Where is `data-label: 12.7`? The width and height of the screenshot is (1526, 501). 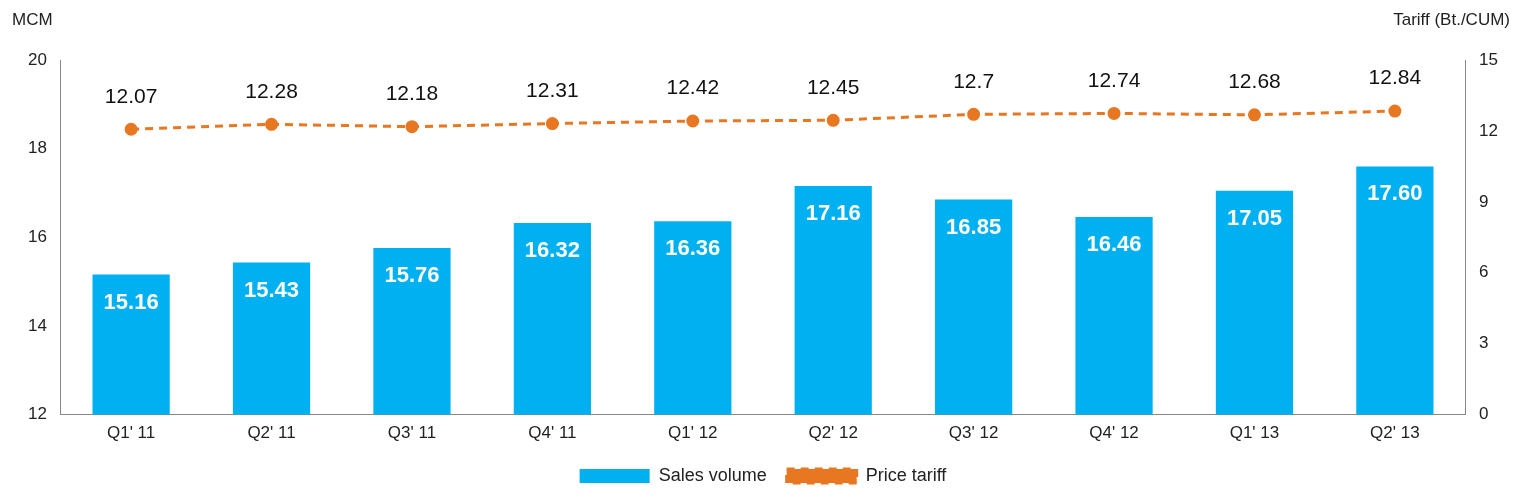
data-label: 12.7 is located at coordinates (974, 80).